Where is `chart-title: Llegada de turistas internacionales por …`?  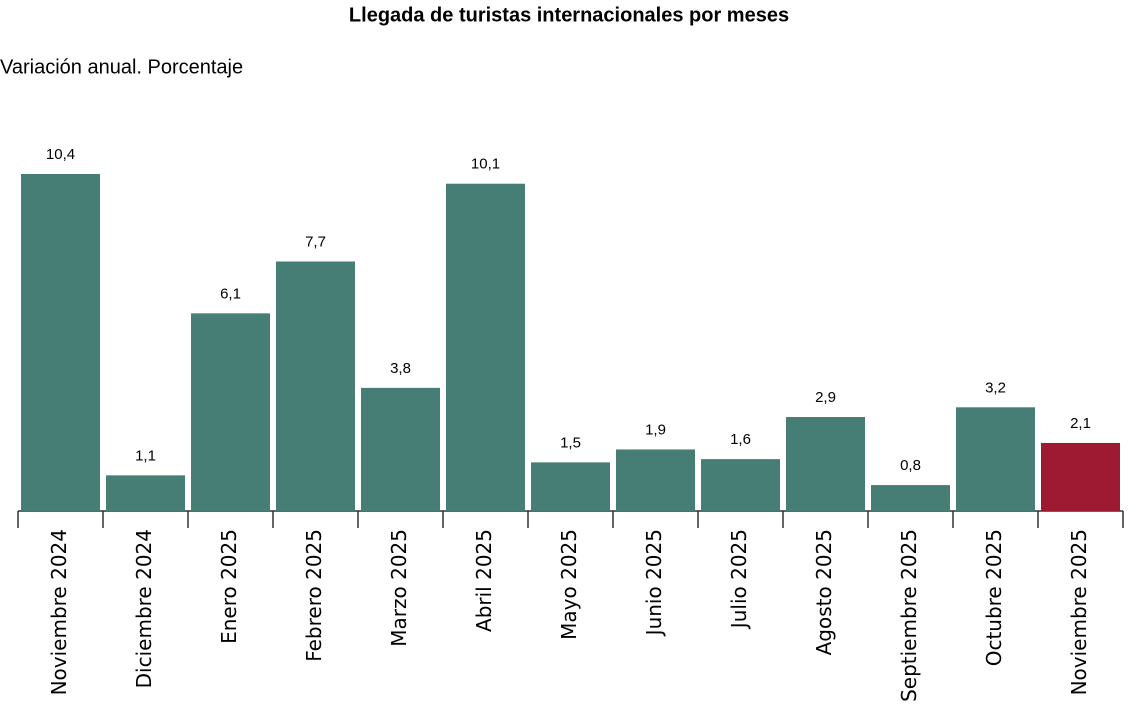 chart-title: Llegada de turistas internacionales por … is located at coordinates (569, 15).